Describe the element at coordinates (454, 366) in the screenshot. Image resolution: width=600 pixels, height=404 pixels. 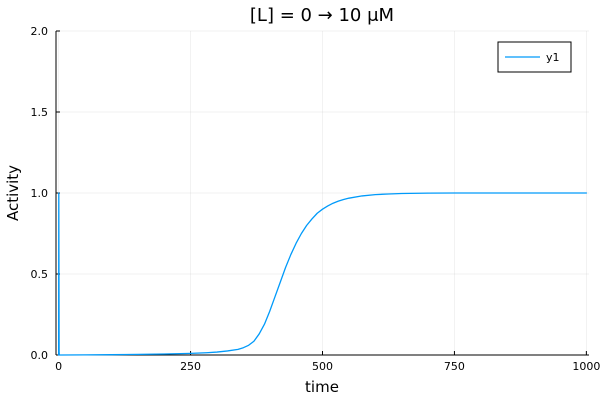
I see `x-tick-label: 750` at that location.